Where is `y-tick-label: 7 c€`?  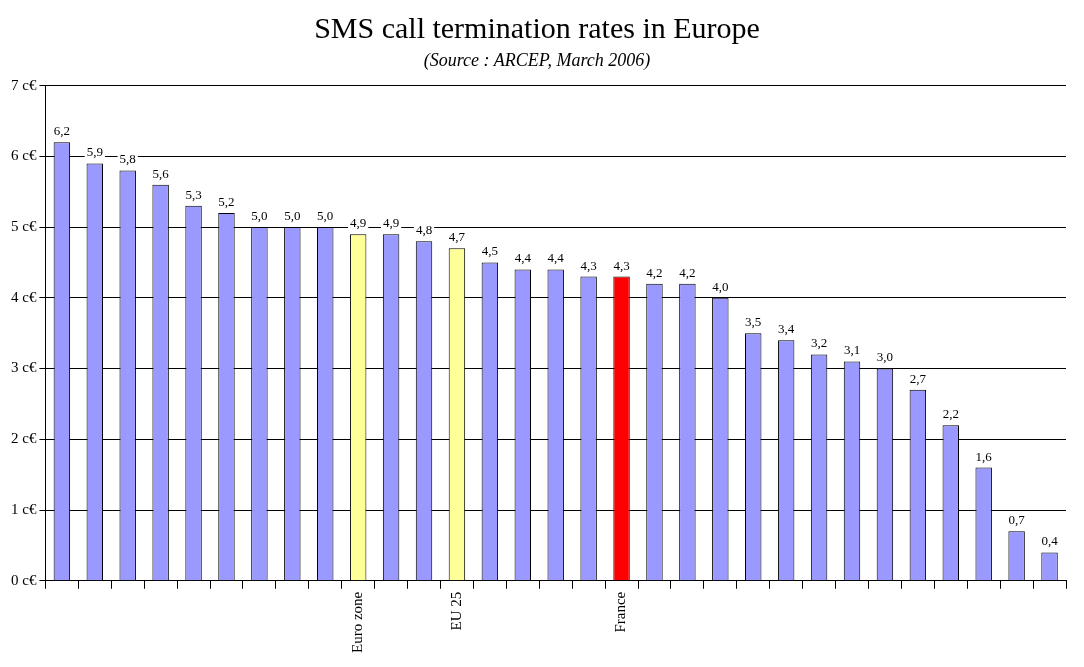
y-tick-label: 7 c€ is located at coordinates (23, 84).